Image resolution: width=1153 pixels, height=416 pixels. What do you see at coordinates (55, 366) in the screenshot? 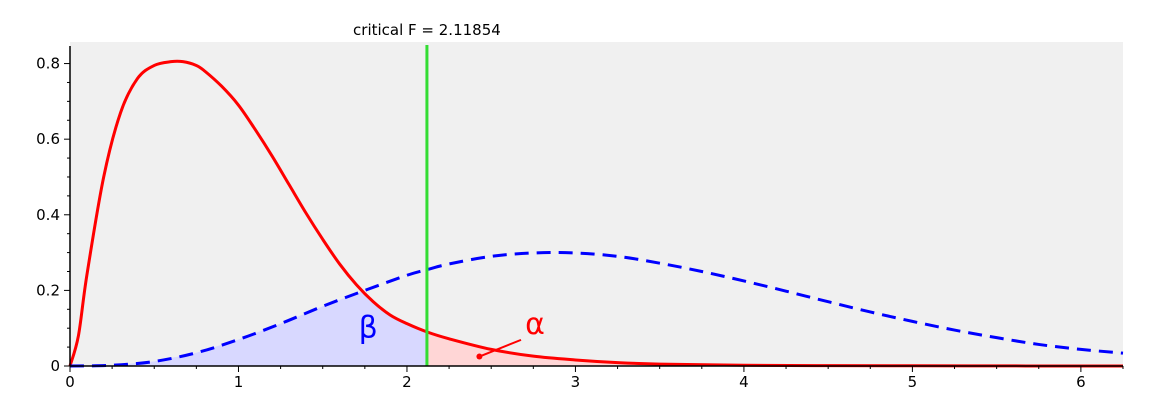
I see `y-tick-label: 0` at bounding box center [55, 366].